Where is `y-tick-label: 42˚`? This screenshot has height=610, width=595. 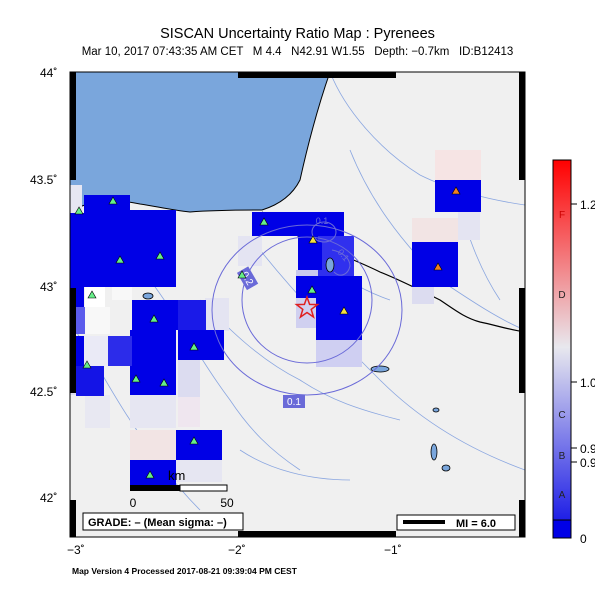
y-tick-label: 42˚ is located at coordinates (49, 498).